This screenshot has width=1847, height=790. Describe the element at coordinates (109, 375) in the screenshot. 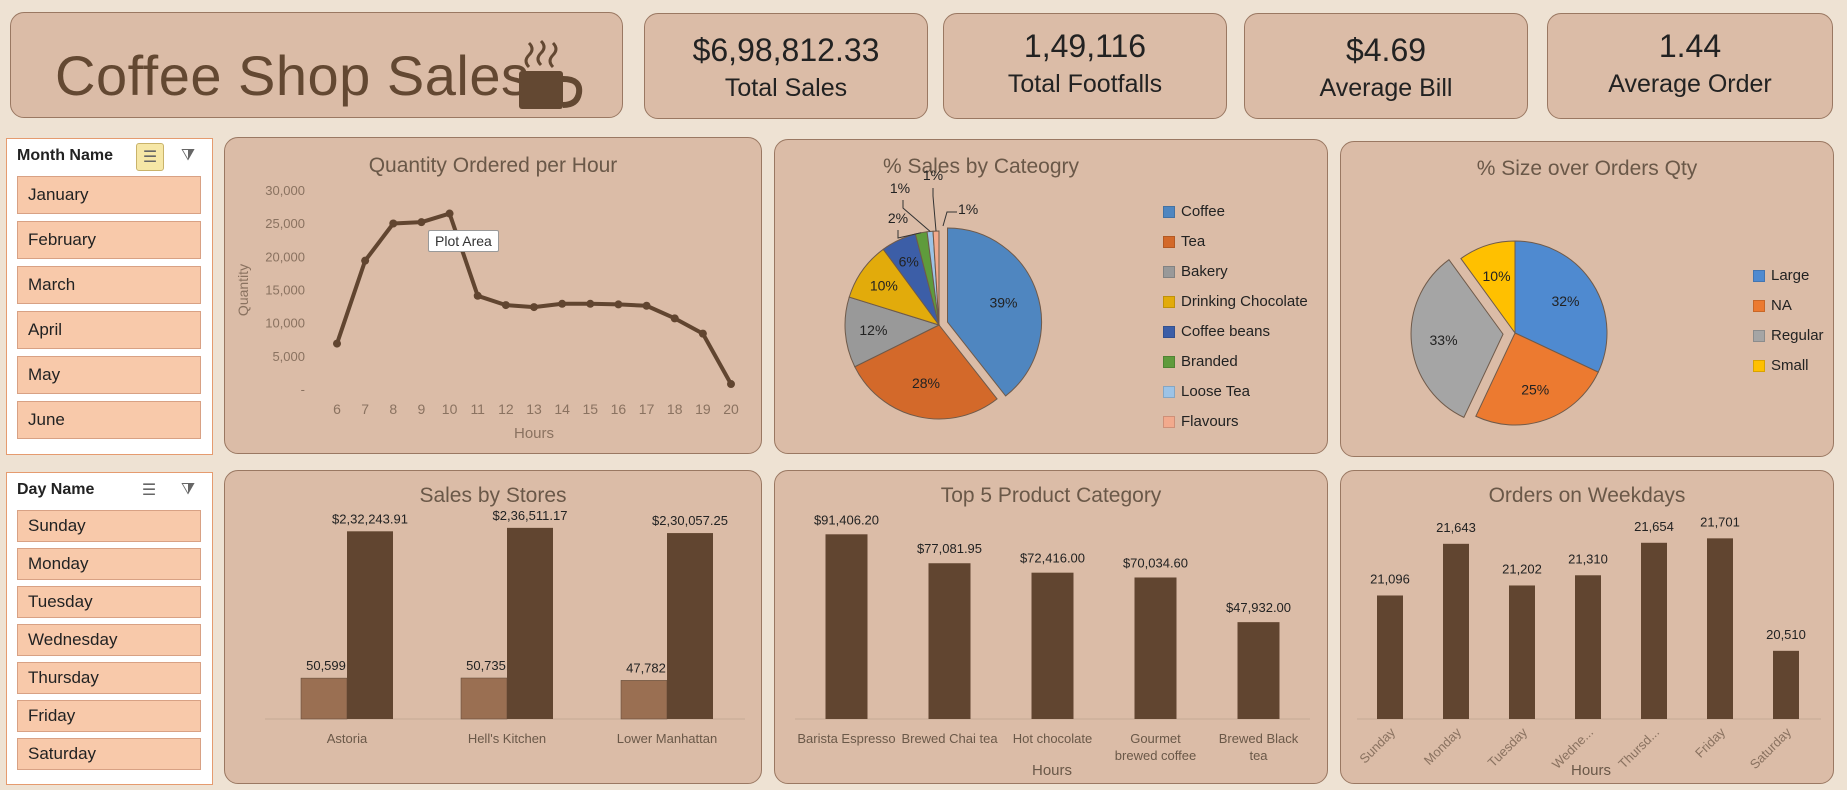

I see `slicer-item-may: May` at that location.